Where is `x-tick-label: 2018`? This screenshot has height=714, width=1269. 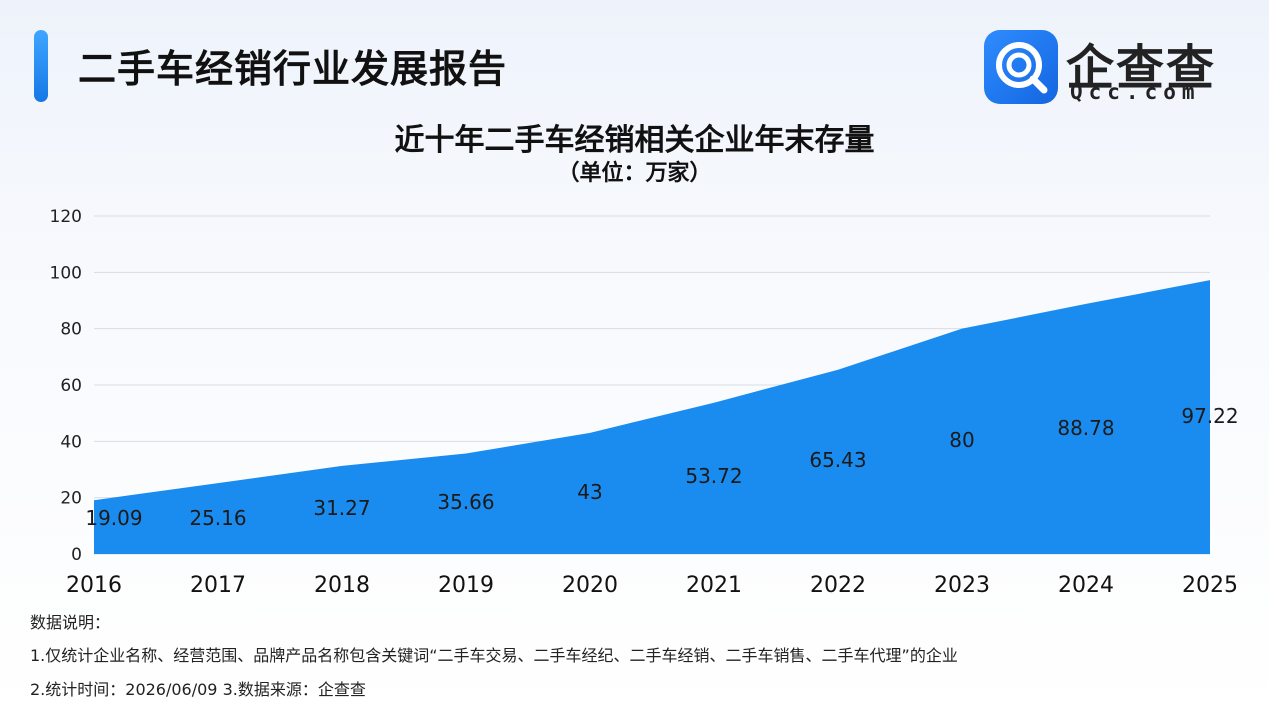
x-tick-label: 2018 is located at coordinates (342, 585).